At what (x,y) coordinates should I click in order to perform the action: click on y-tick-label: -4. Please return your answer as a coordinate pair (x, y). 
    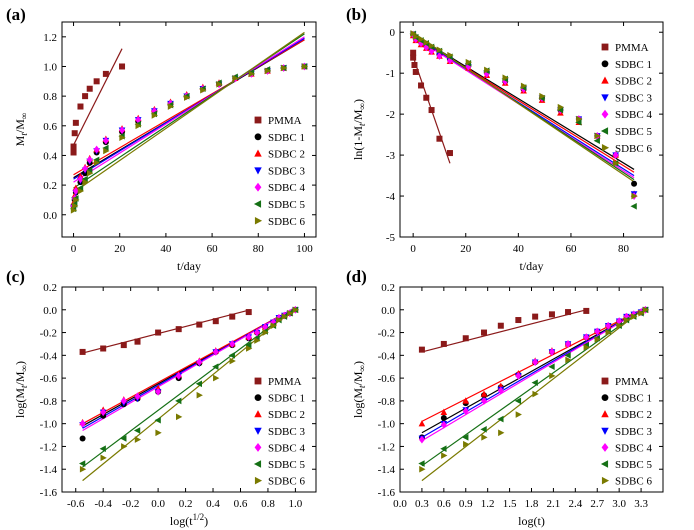
    Looking at the image, I should click on (391, 197).